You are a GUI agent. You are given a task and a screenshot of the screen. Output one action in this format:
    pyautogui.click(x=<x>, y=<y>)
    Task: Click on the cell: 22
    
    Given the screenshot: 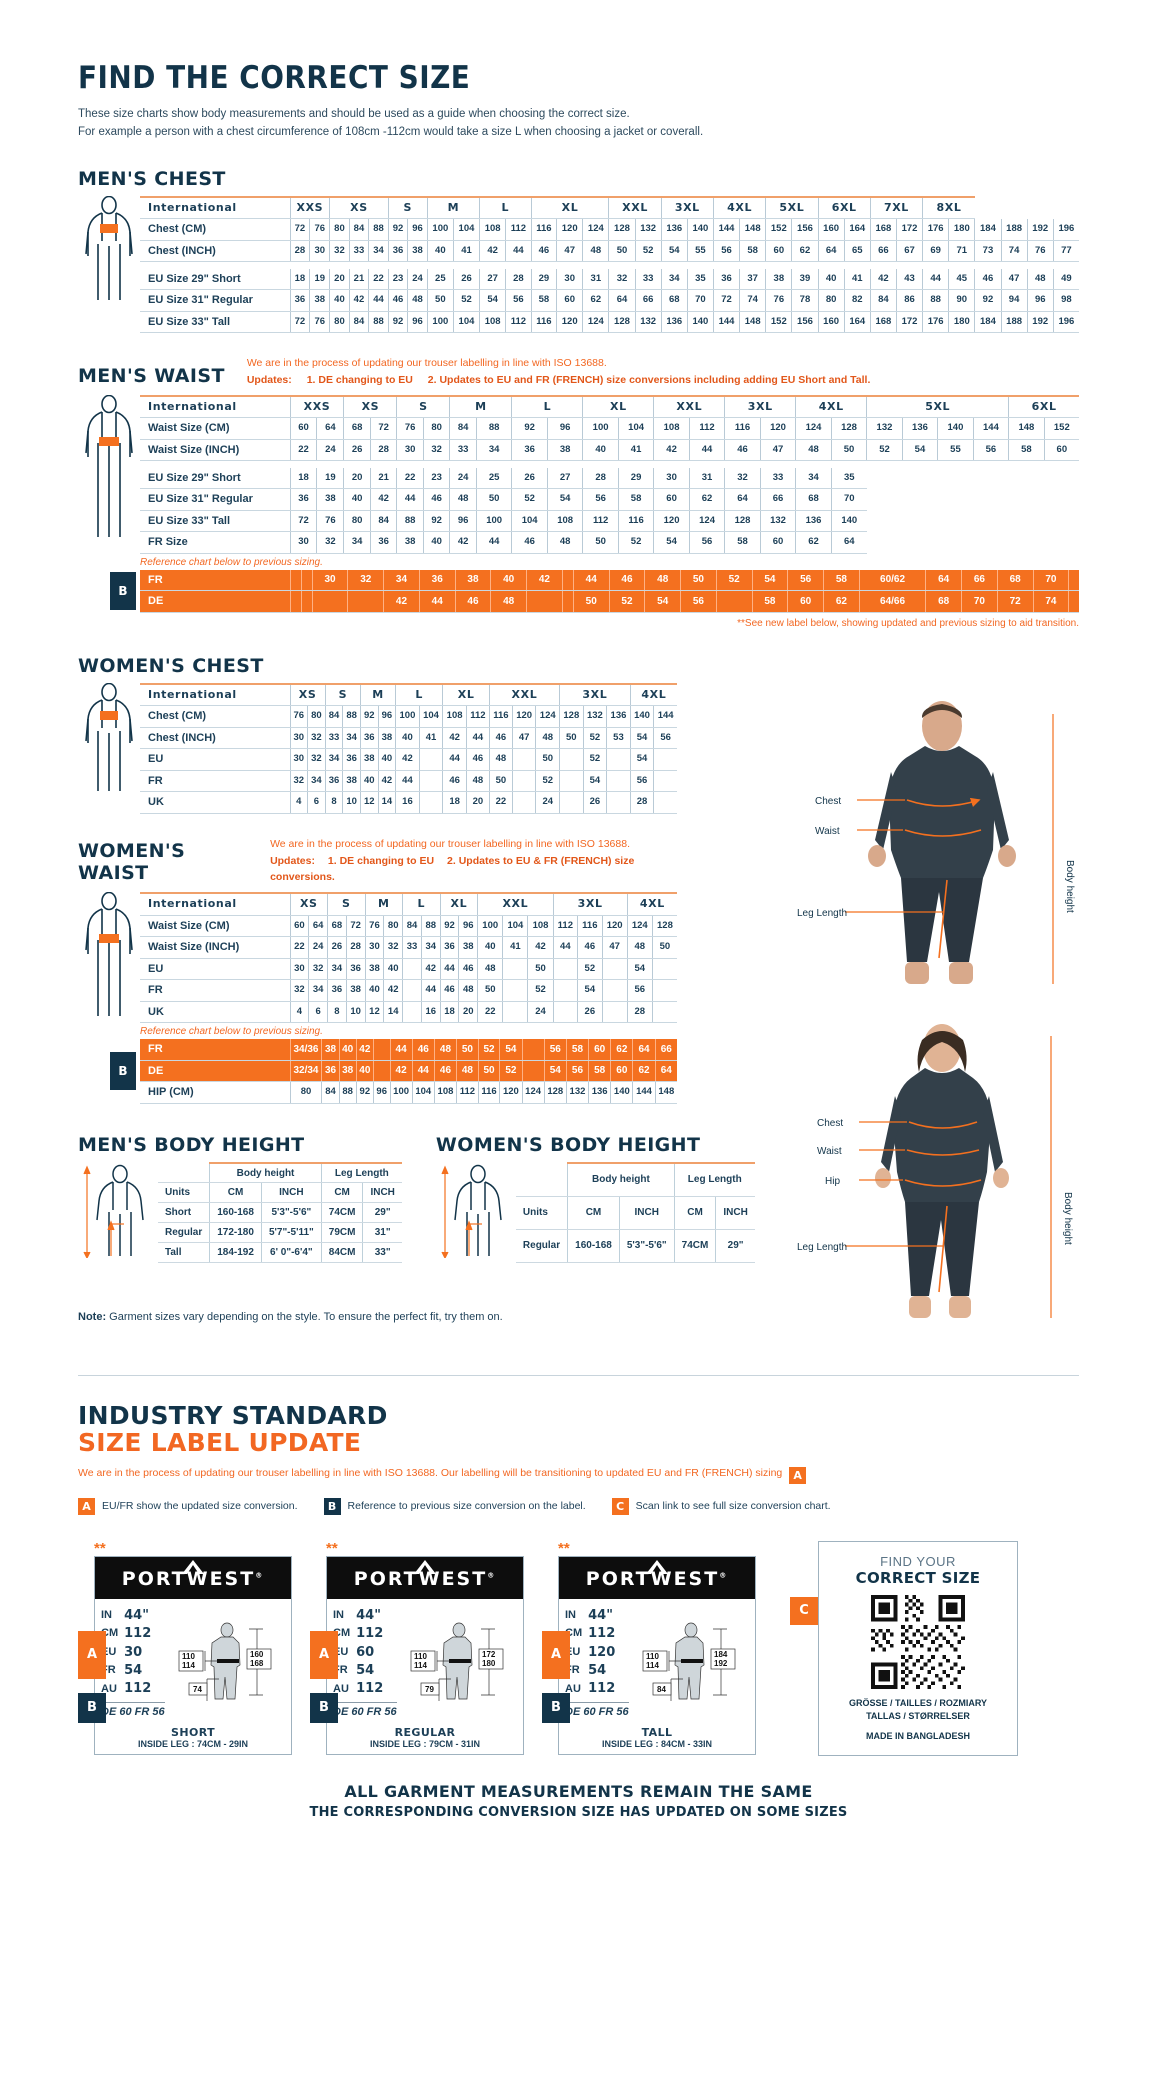 What is the action you would take?
    pyautogui.click(x=490, y=1012)
    